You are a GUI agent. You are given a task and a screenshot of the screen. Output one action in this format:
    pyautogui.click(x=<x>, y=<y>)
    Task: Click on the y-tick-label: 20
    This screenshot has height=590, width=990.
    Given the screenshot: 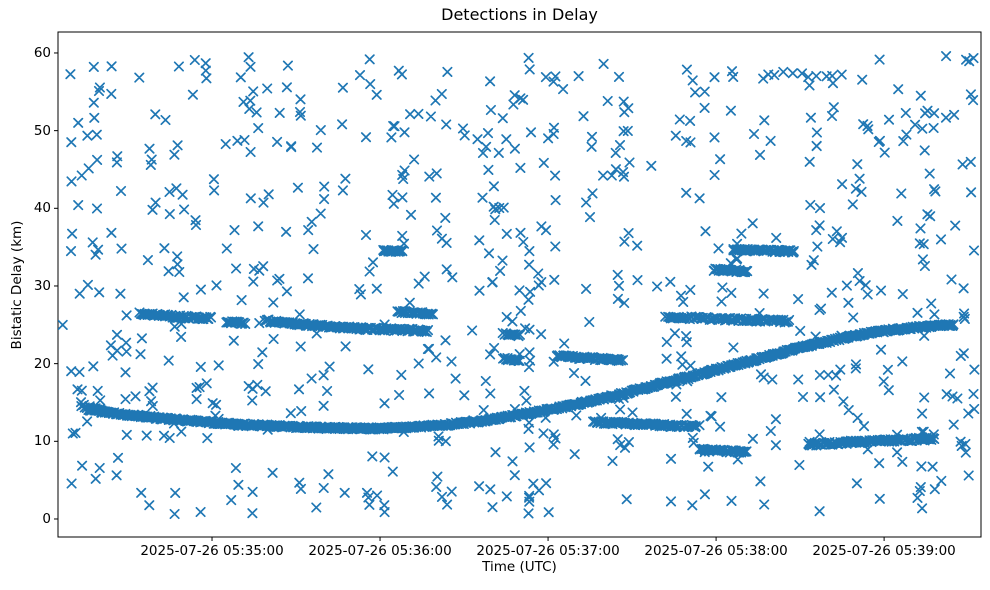 What is the action you would take?
    pyautogui.click(x=42, y=363)
    